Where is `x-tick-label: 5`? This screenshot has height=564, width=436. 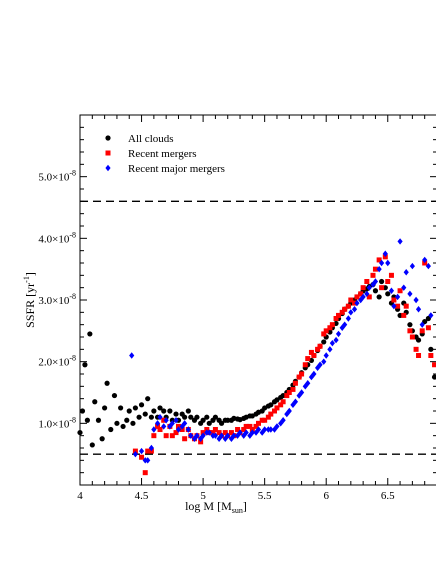 x-tick-label: 5 is located at coordinates (203, 496).